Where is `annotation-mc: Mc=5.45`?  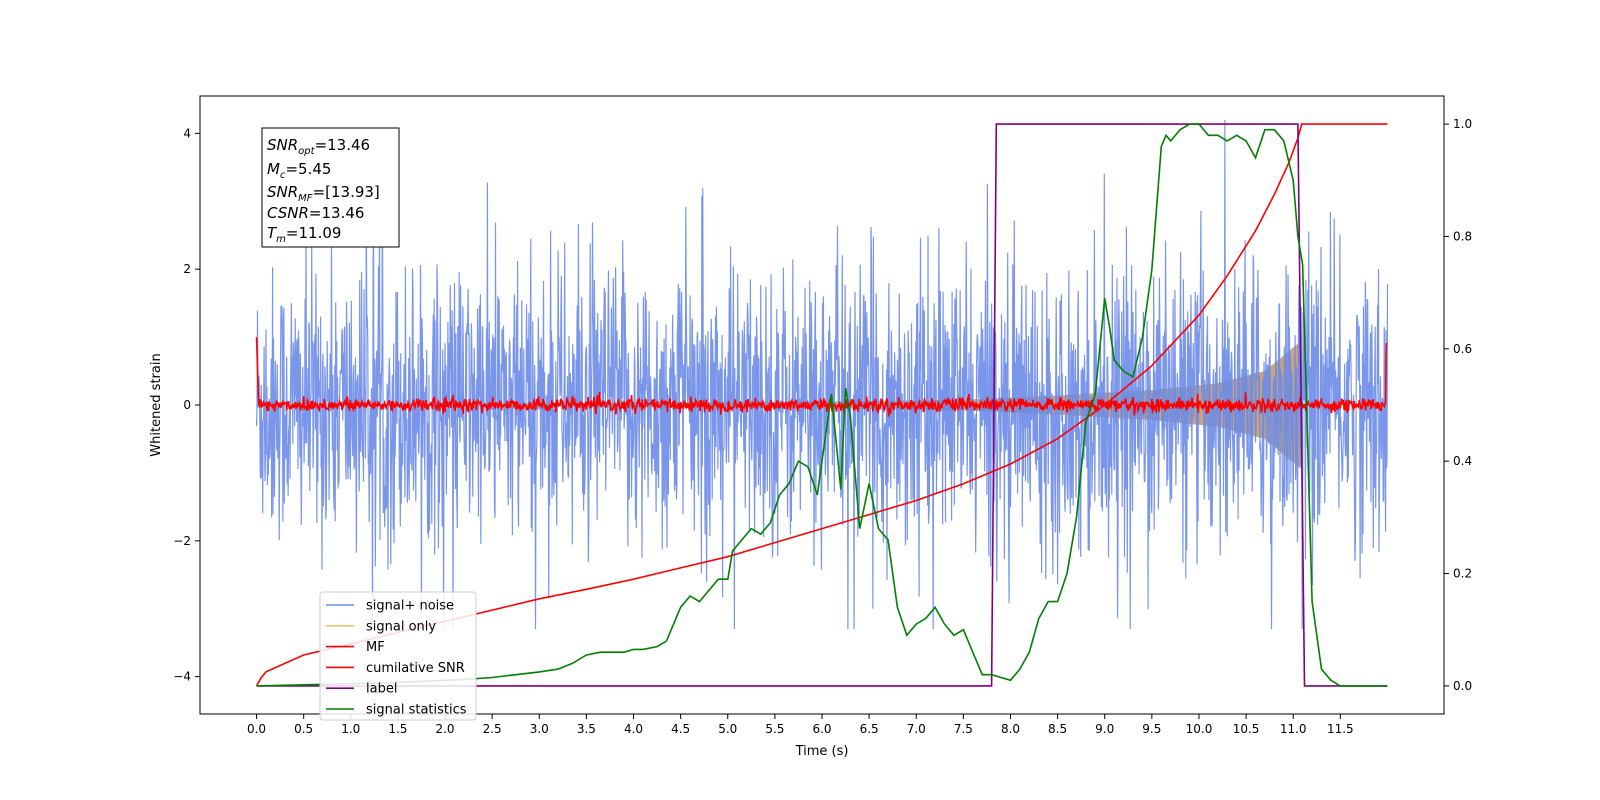 annotation-mc: Mc=5.45 is located at coordinates (299, 170).